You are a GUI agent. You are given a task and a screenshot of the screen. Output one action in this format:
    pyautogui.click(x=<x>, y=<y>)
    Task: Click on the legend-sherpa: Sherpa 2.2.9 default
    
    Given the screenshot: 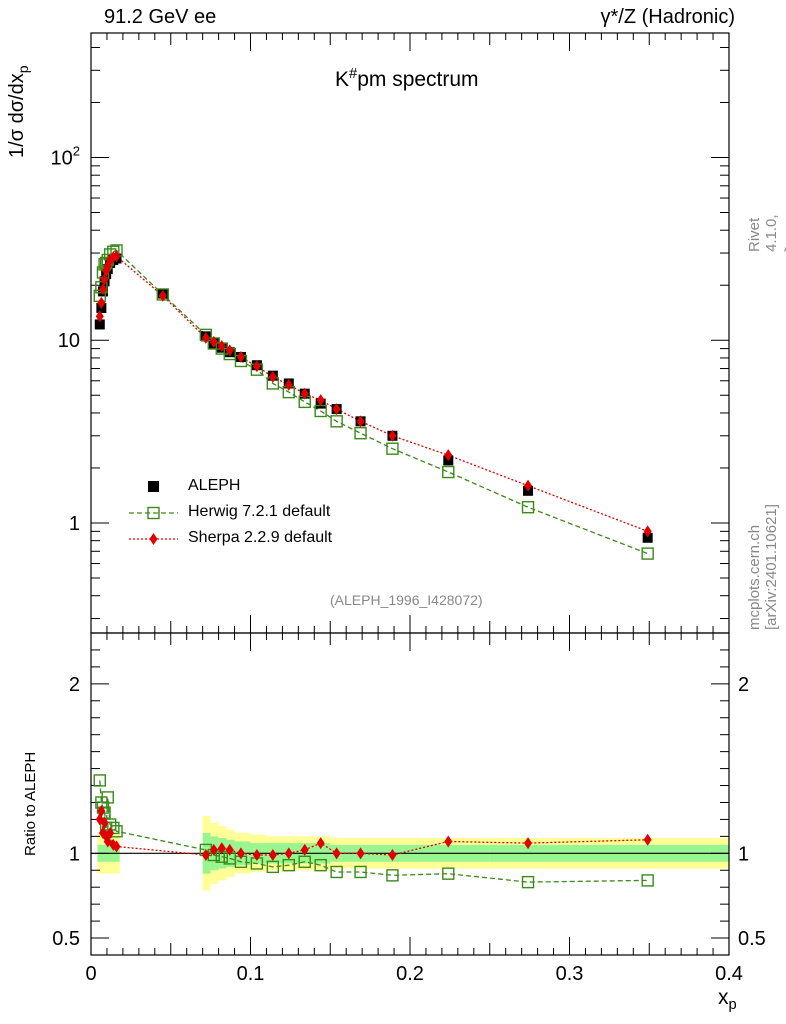 What is the action you would take?
    pyautogui.click(x=260, y=537)
    